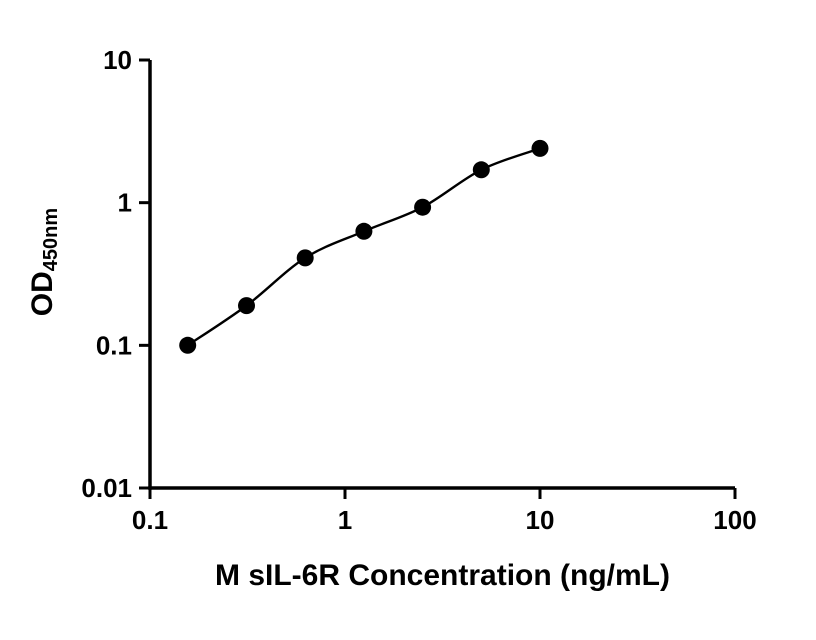 This screenshot has width=816, height=640. What do you see at coordinates (363, 247) in the screenshot?
I see `fit-curve` at bounding box center [363, 247].